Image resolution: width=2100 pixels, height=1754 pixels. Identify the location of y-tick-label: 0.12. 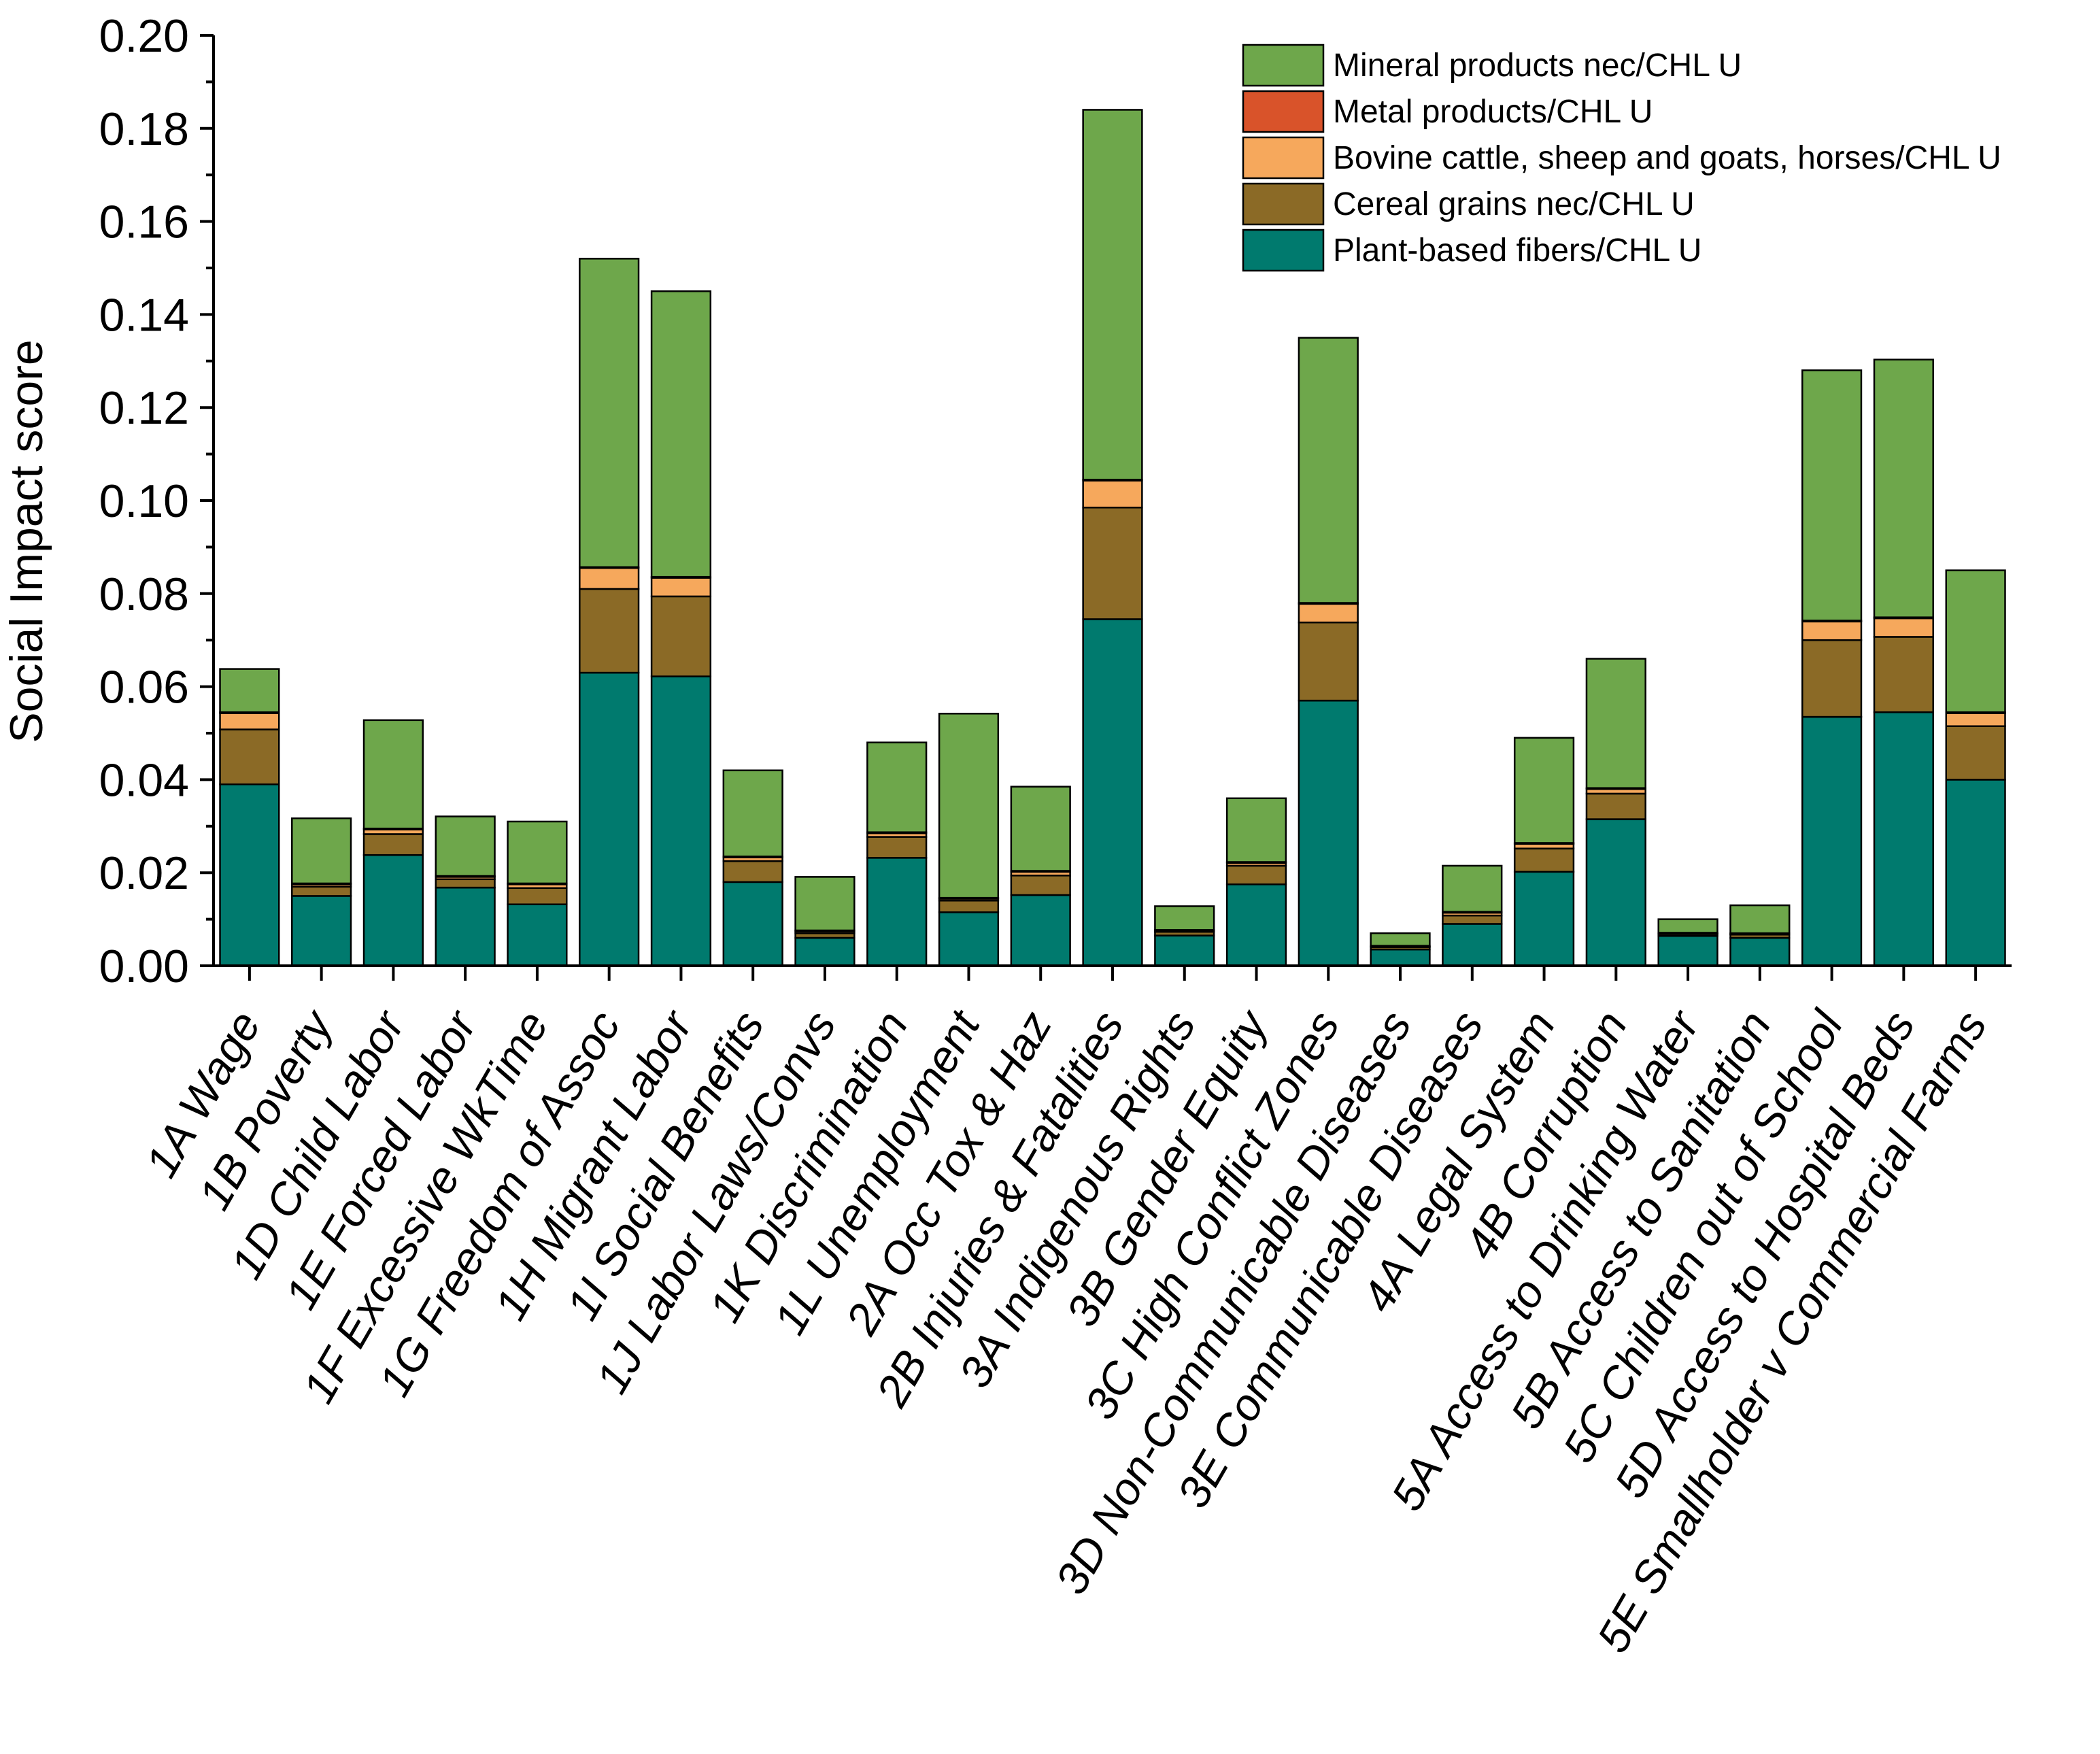
(144, 408).